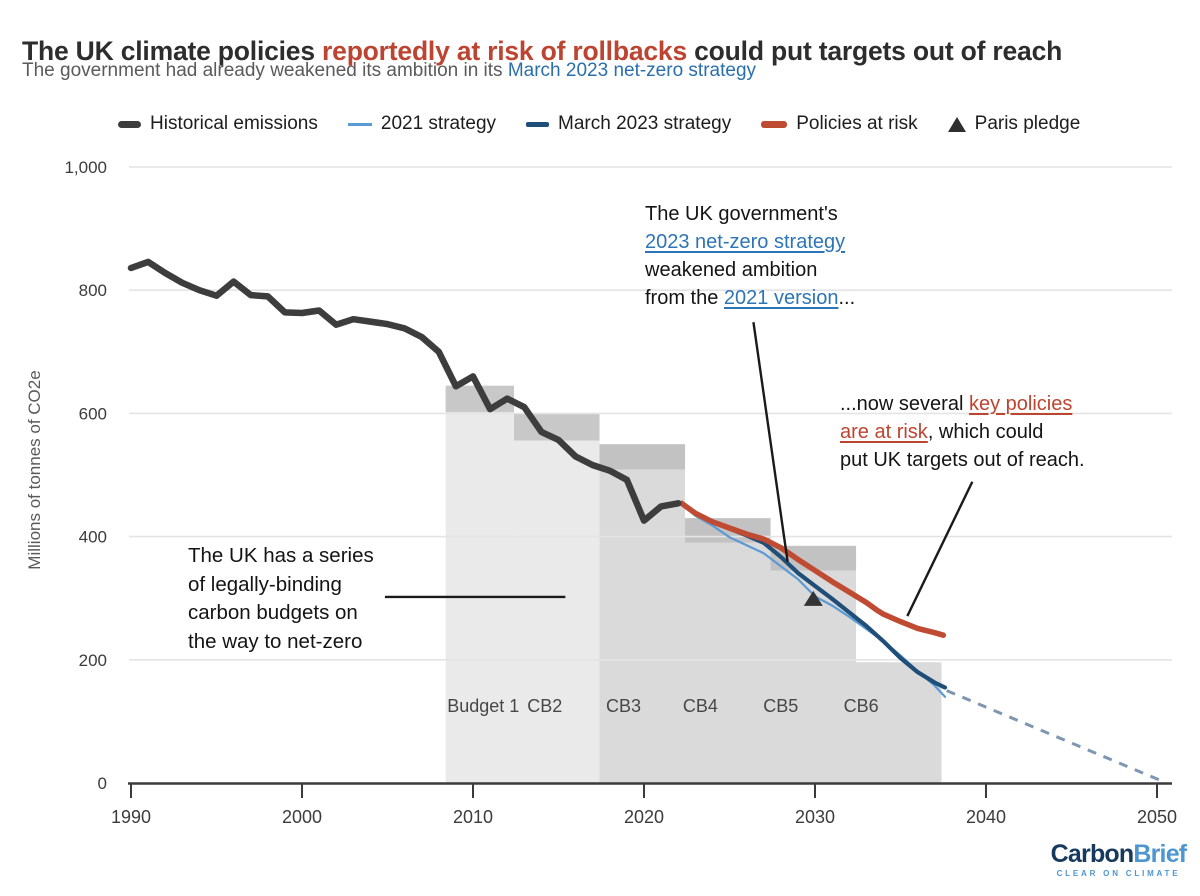 The image size is (1200, 896). Describe the element at coordinates (544, 706) in the screenshot. I see `budget-label-cb2: CB2` at that location.